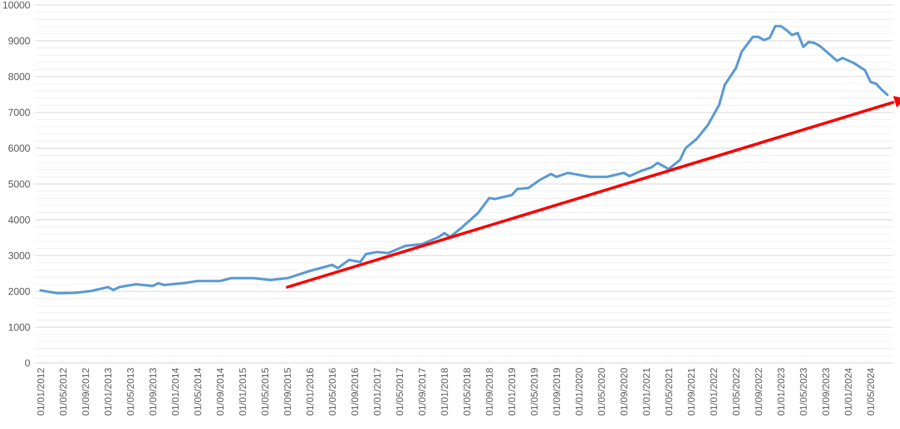  What do you see at coordinates (624, 392) in the screenshot?
I see `x-tick-label: 01/09/2020` at bounding box center [624, 392].